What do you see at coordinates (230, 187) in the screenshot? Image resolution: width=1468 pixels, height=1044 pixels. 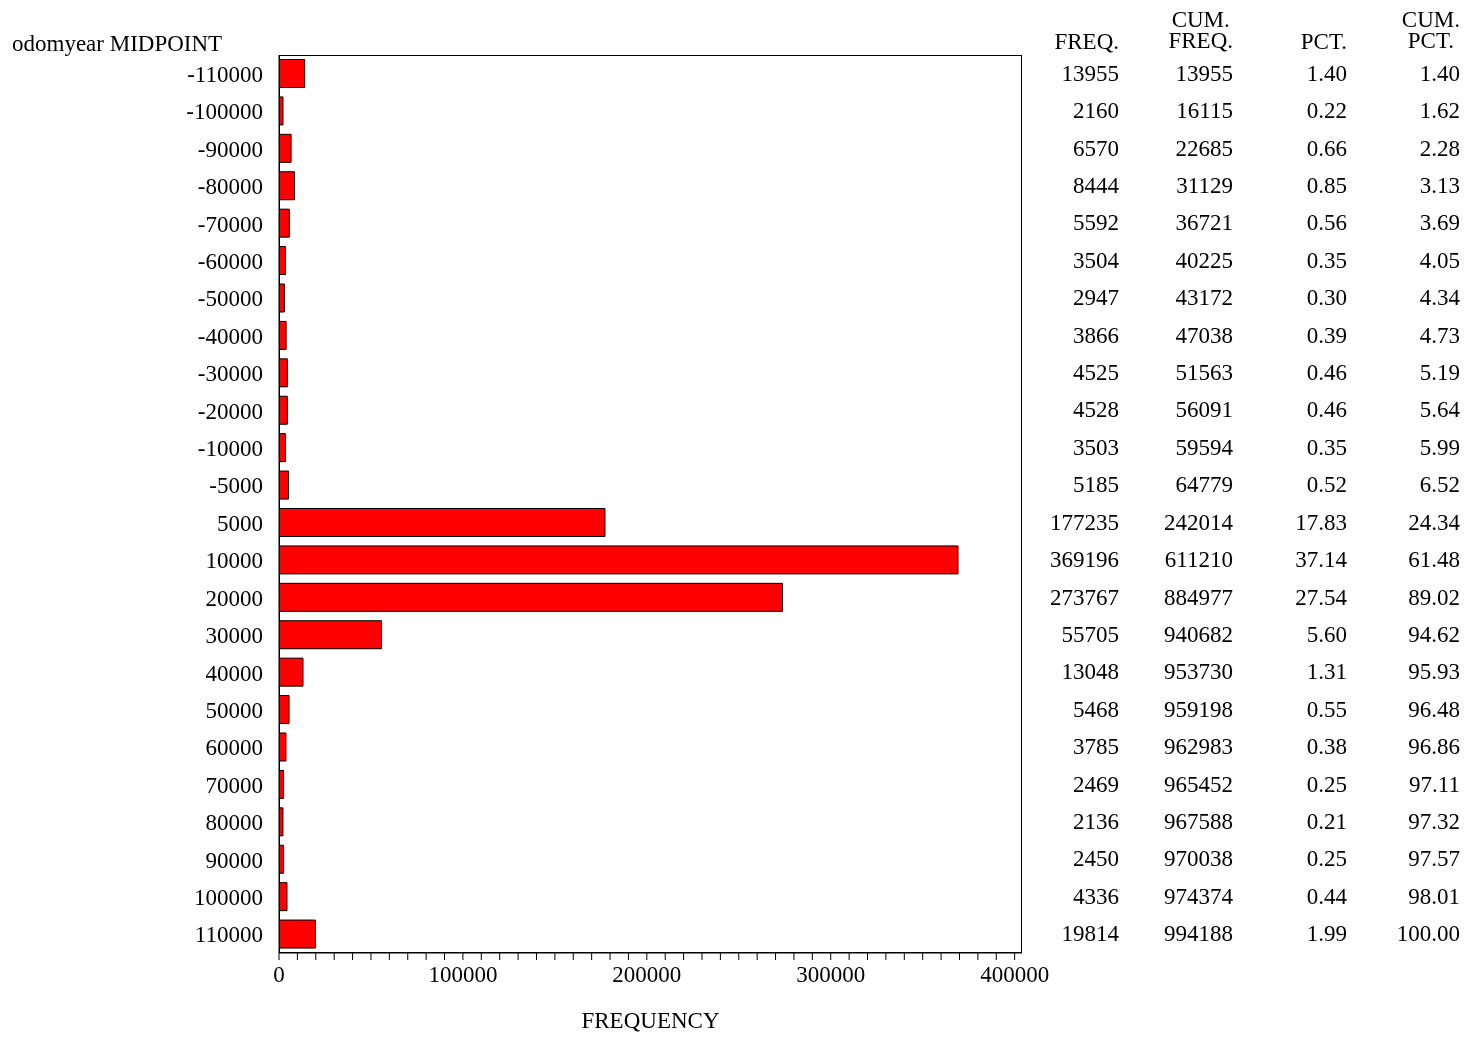 I see `y-tick-label: -80000` at bounding box center [230, 187].